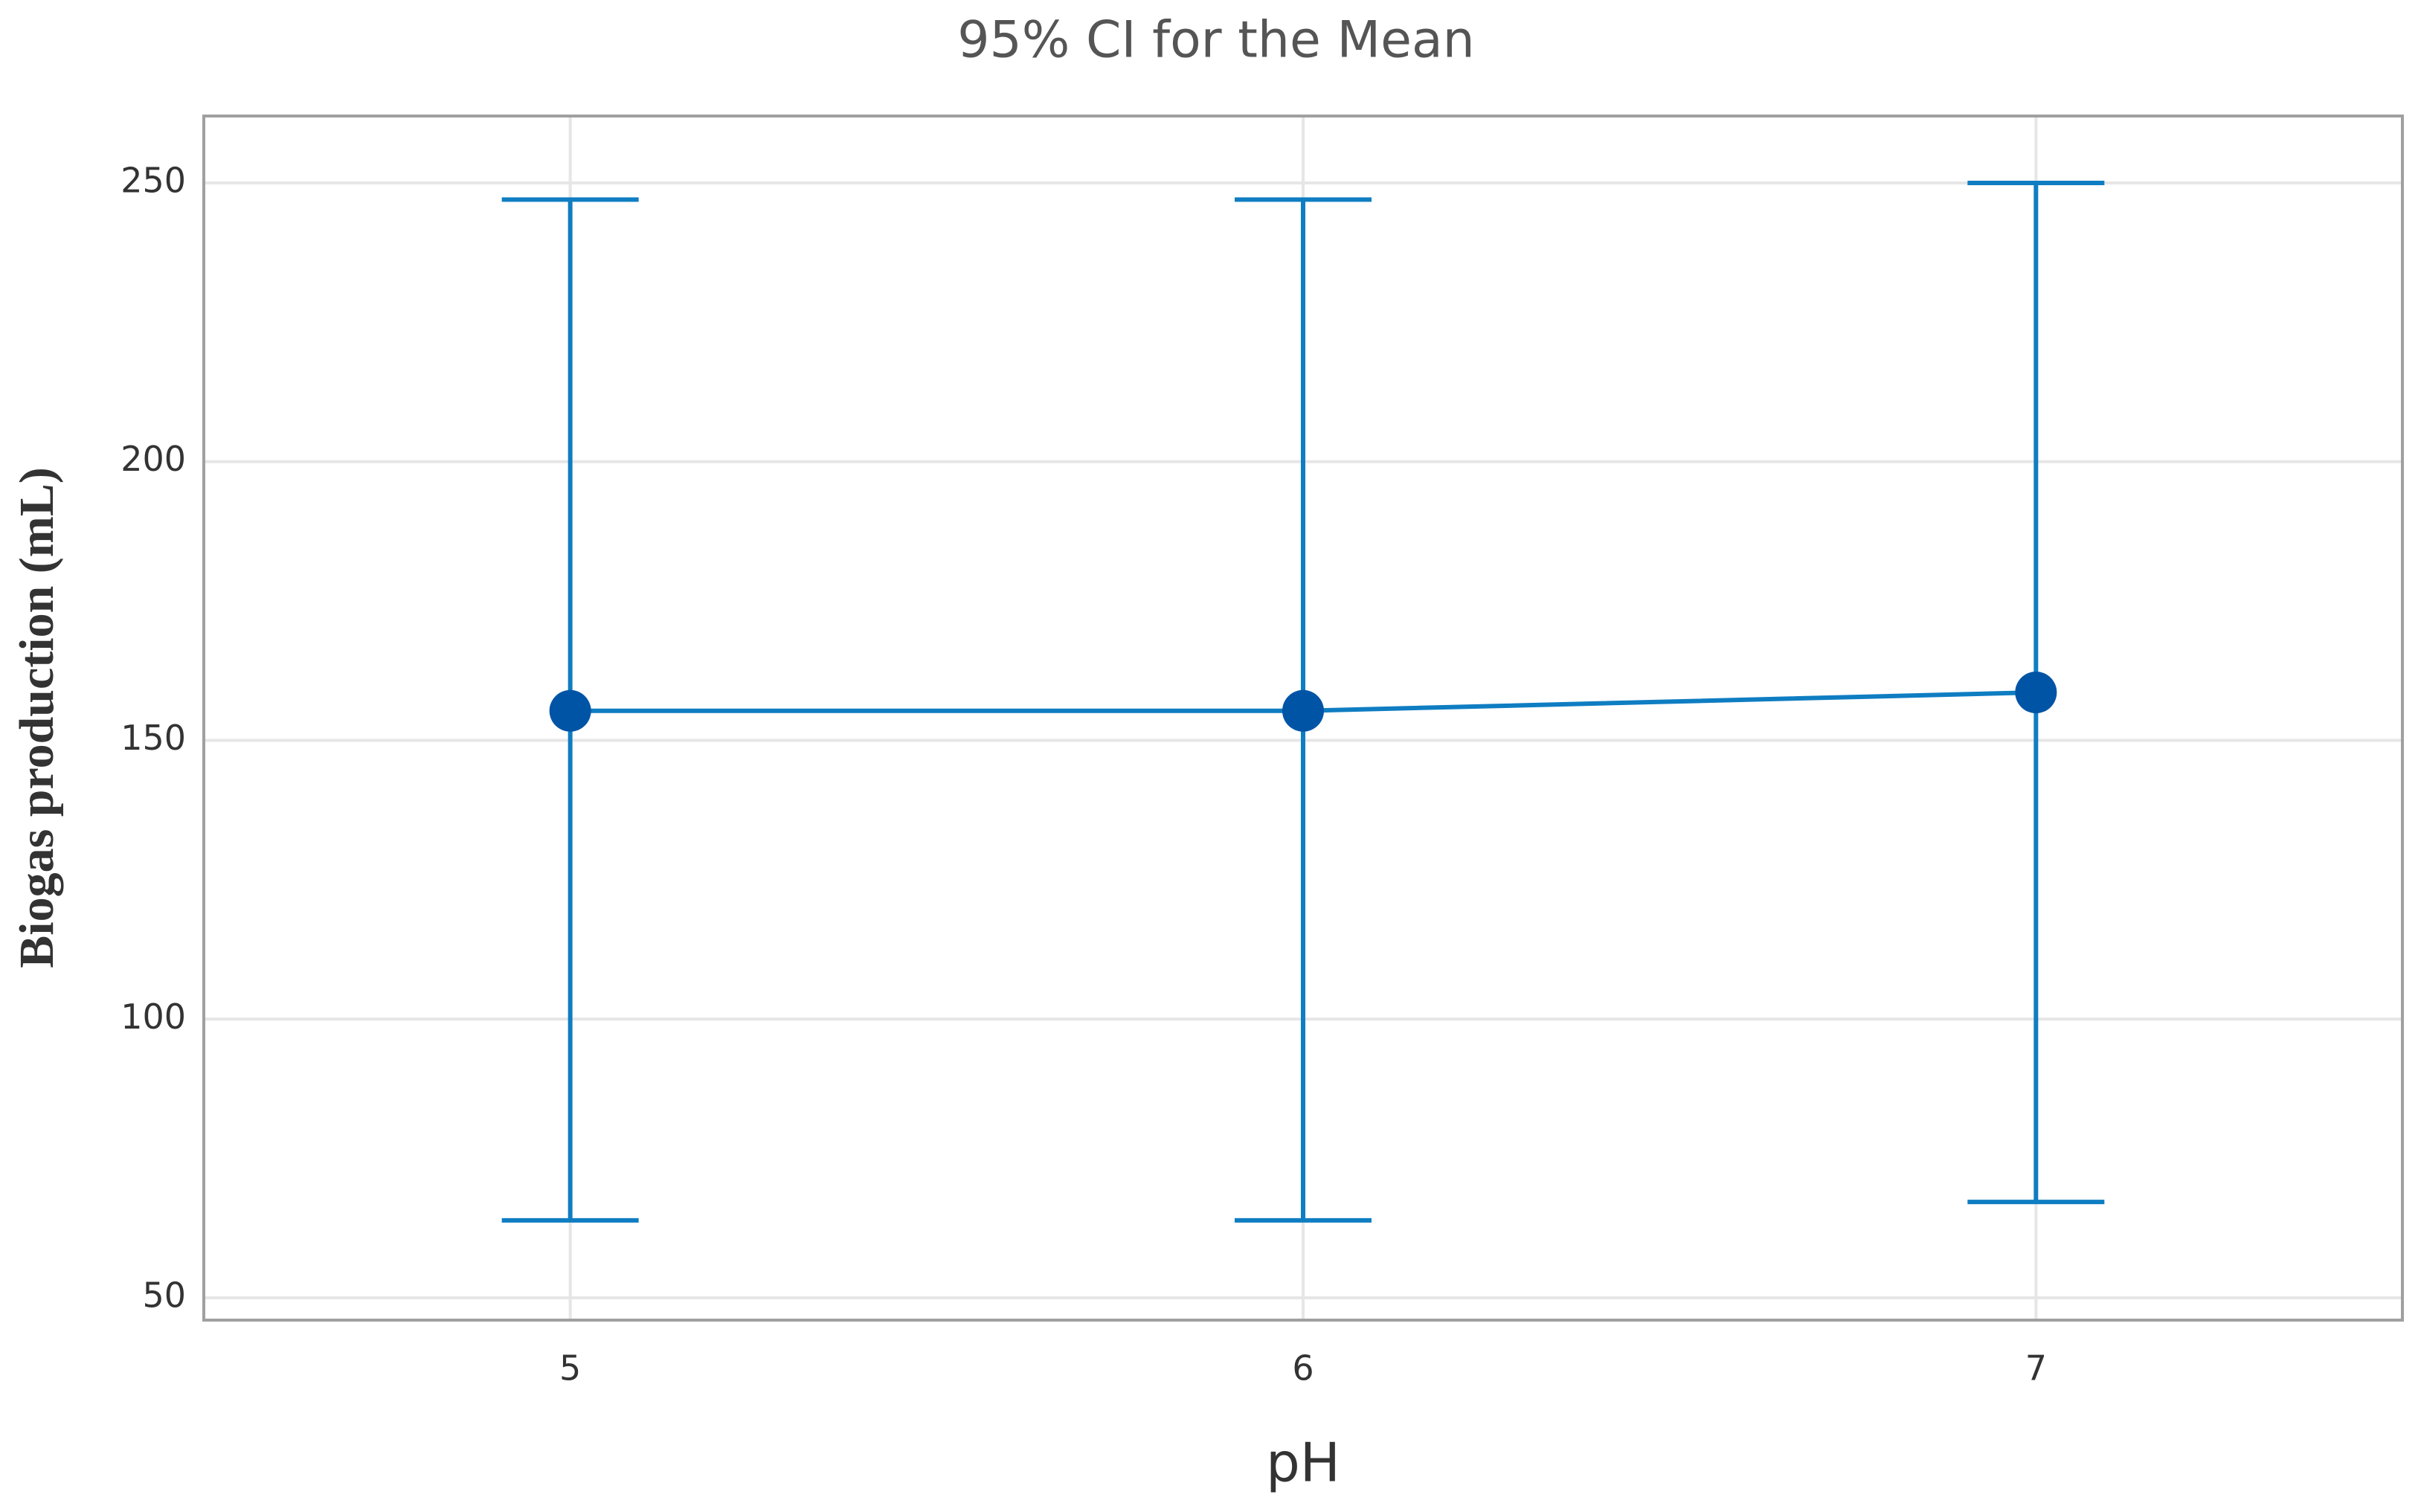 The height and width of the screenshot is (1512, 2421). Describe the element at coordinates (570, 1368) in the screenshot. I see `x-tick-label: 5` at that location.